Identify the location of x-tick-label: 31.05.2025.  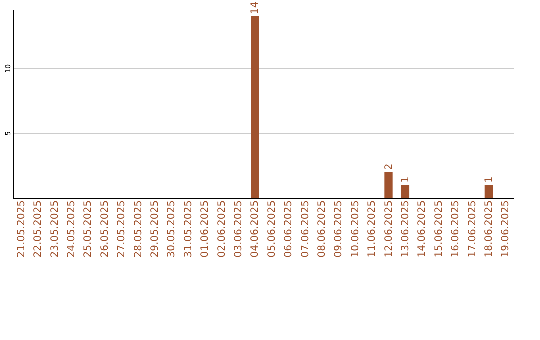
(188, 229).